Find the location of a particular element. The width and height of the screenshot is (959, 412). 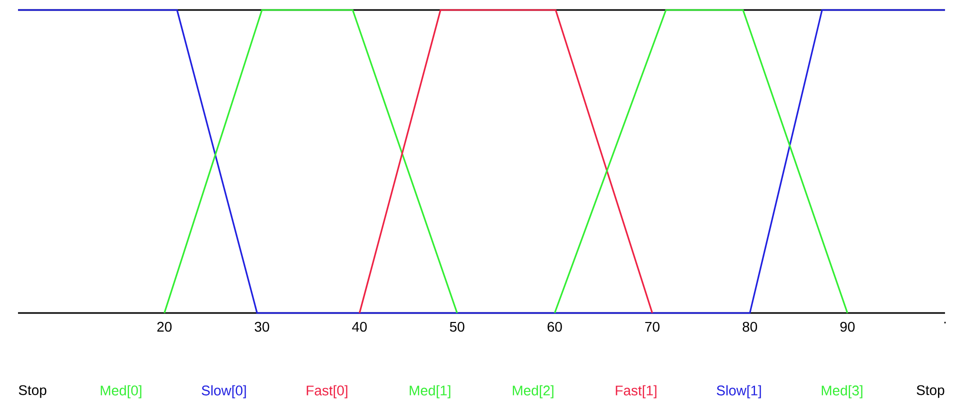

x-tick-label: 60 is located at coordinates (555, 327).